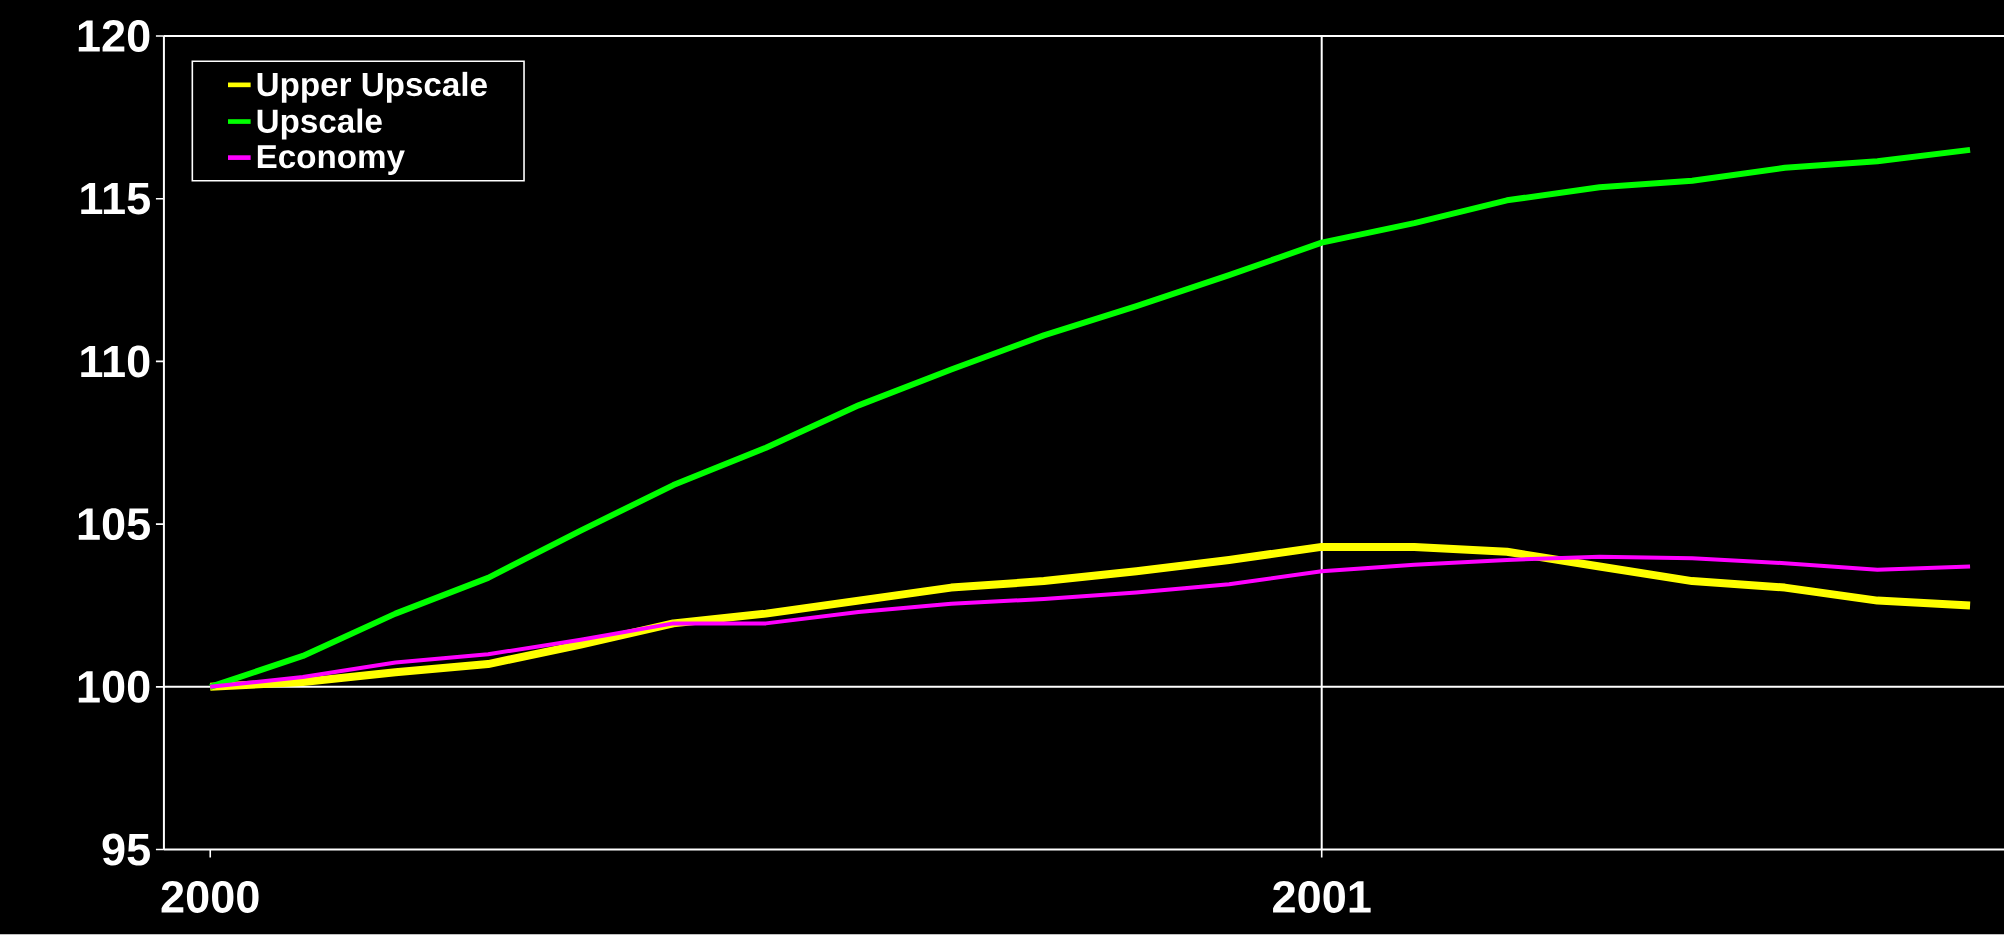 The width and height of the screenshot is (2005, 935). Describe the element at coordinates (126, 849) in the screenshot. I see `y-tick-label: 95` at that location.